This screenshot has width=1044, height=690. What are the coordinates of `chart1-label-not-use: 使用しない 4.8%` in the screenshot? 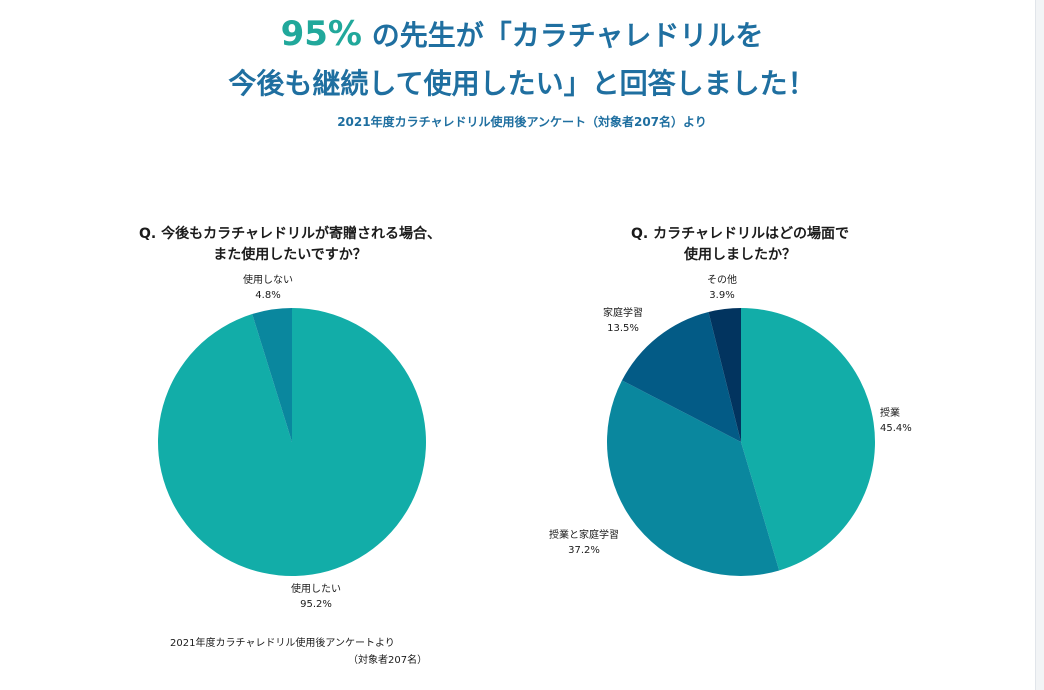 It's located at (268, 288).